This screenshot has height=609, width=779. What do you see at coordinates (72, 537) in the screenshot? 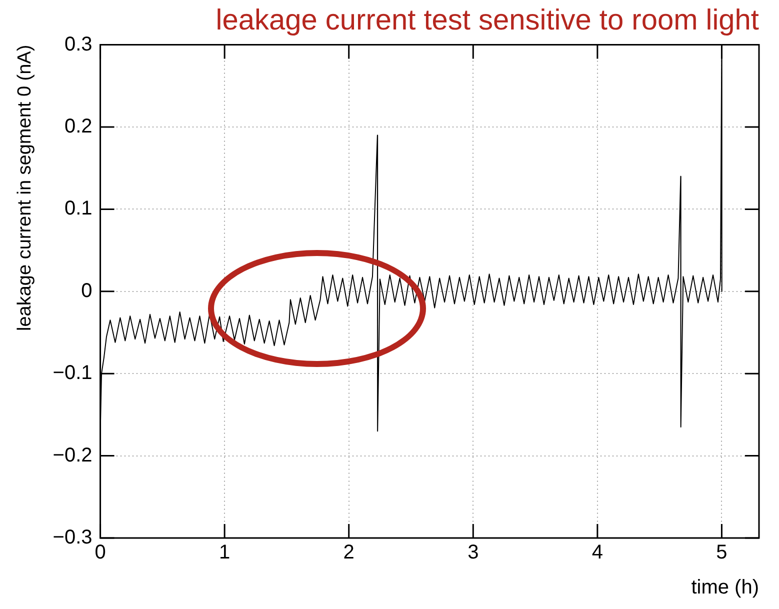
I see `y-tick-label: −0.3` at bounding box center [72, 537].